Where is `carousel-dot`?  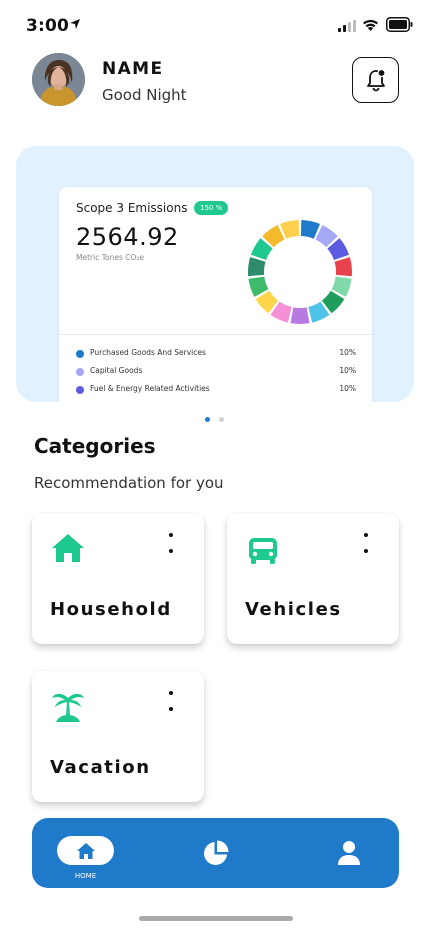 carousel-dot is located at coordinates (221, 419).